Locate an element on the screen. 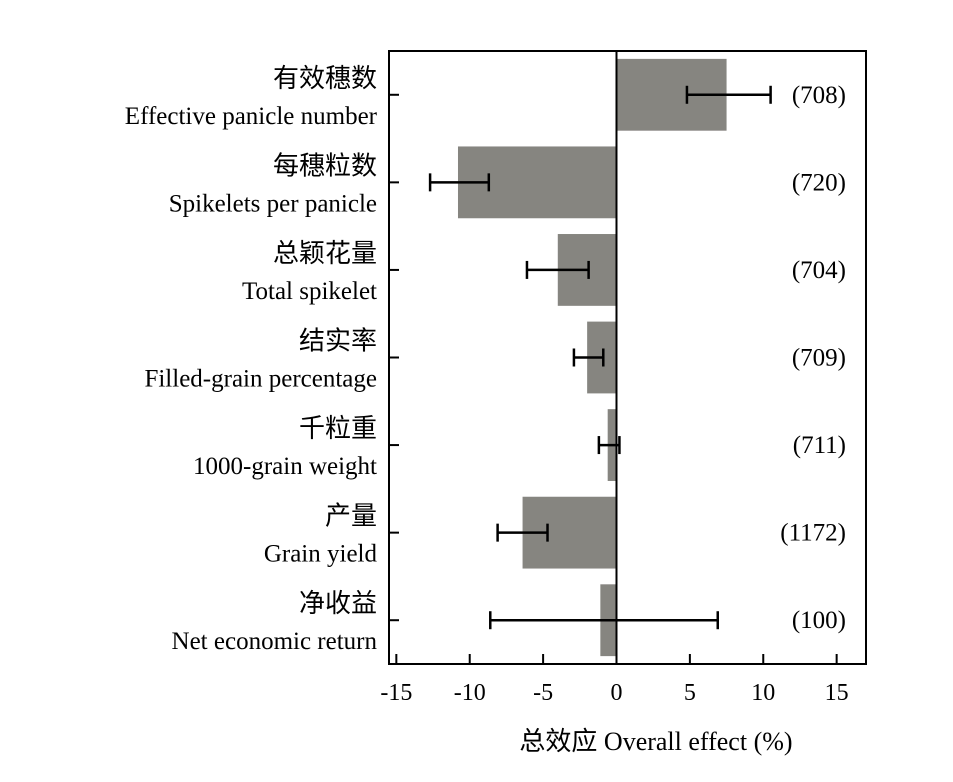  sample-size-label: (100) is located at coordinates (819, 620).